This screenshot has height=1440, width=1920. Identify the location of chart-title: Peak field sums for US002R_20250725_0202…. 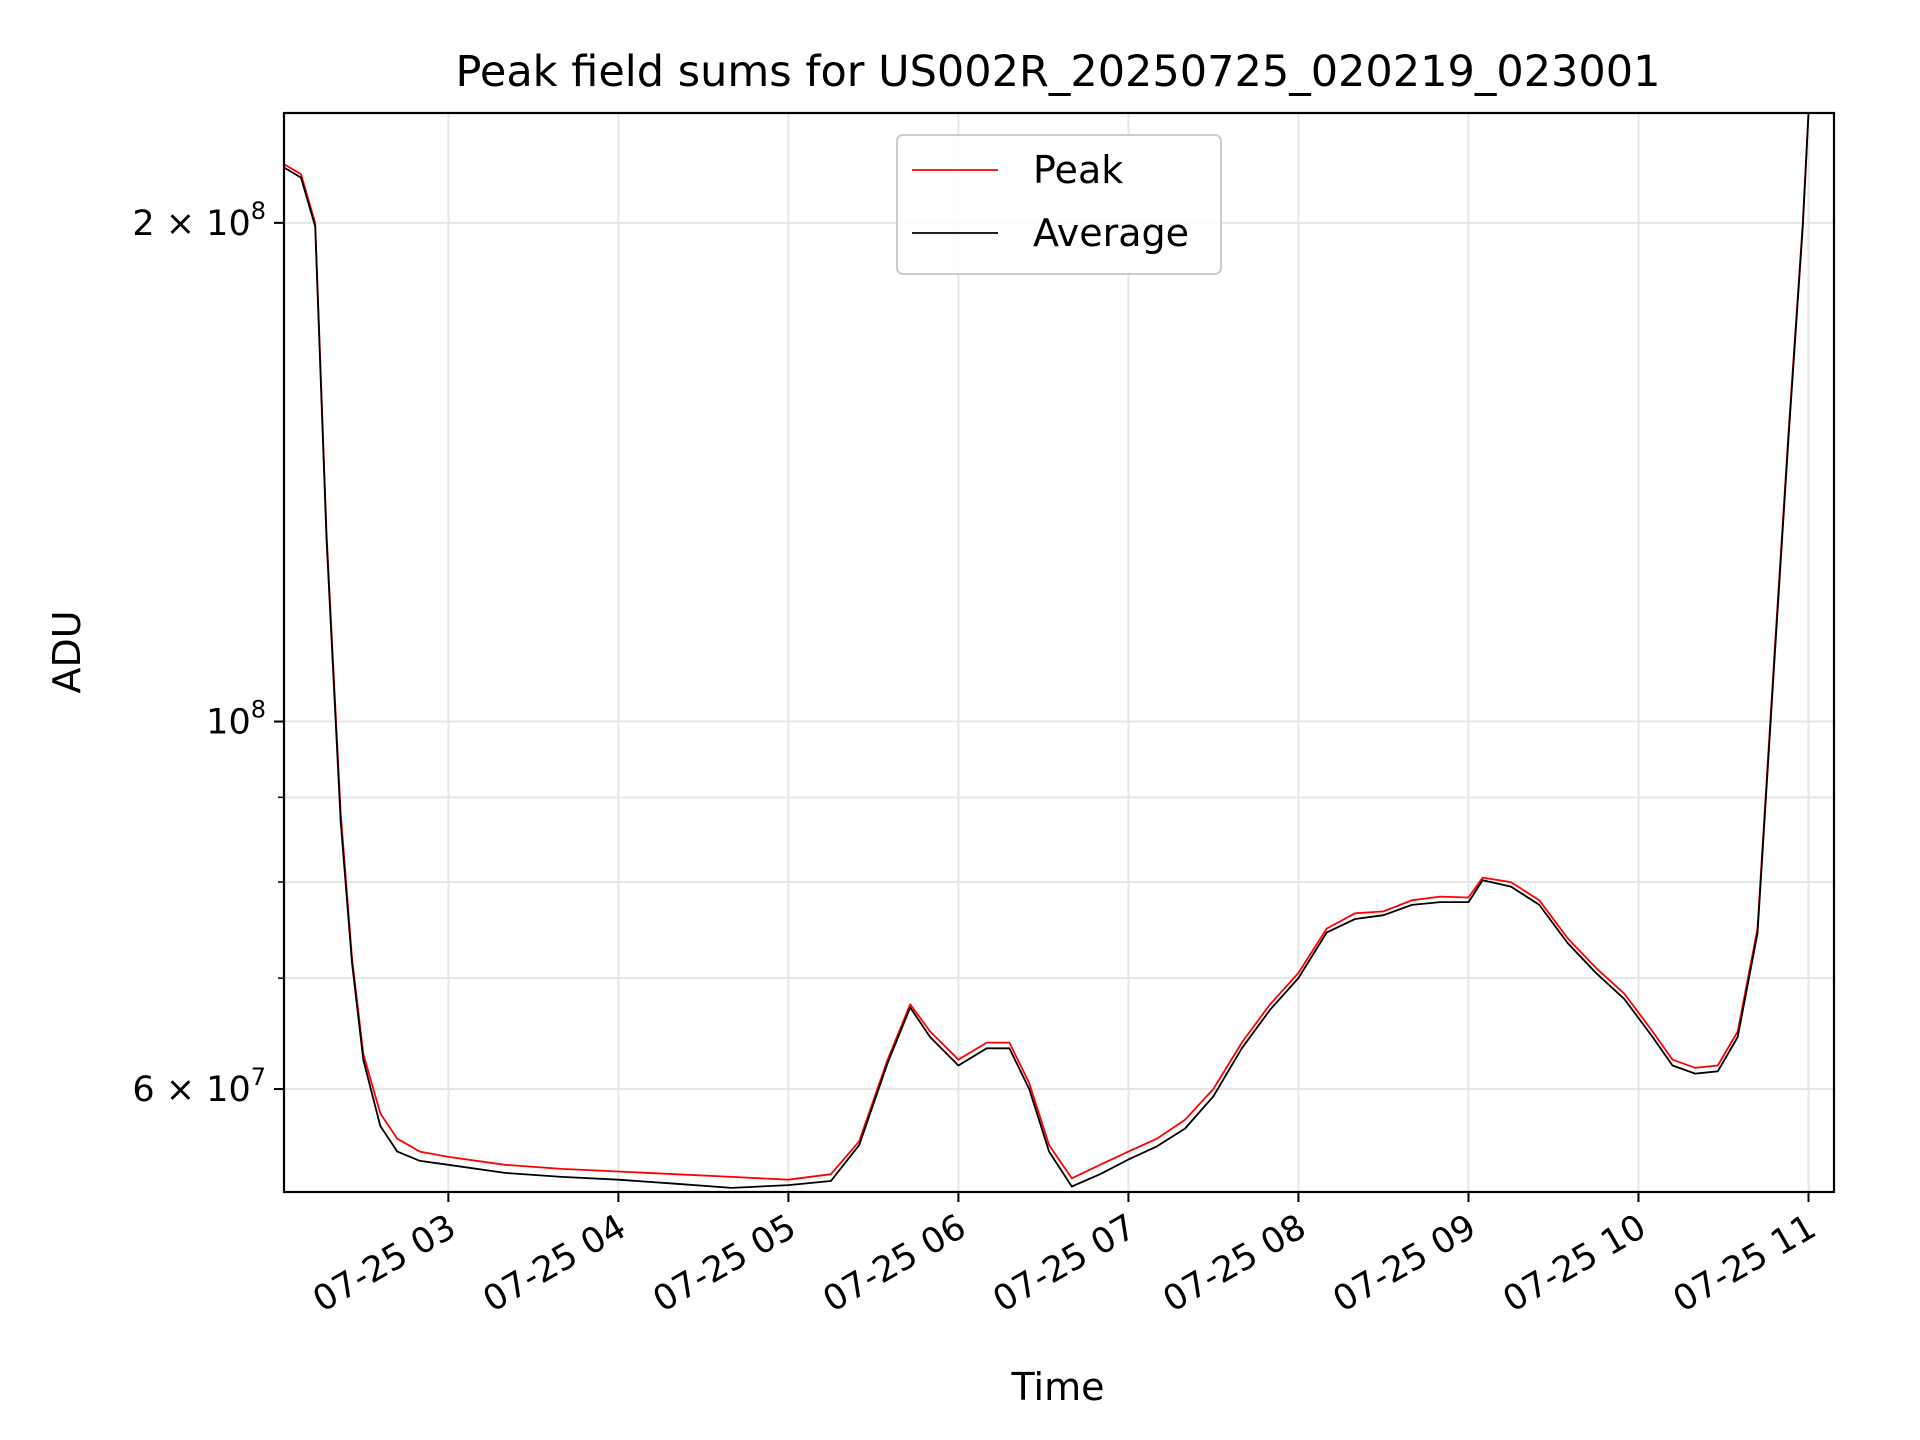
(1057, 72).